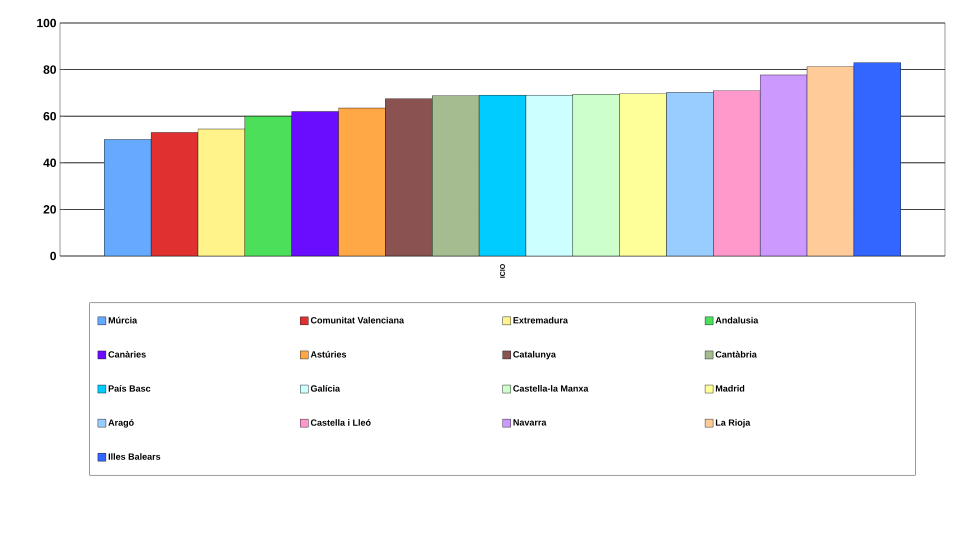 The width and height of the screenshot is (958, 534). I want to click on legend-label: La Rioja, so click(733, 423).